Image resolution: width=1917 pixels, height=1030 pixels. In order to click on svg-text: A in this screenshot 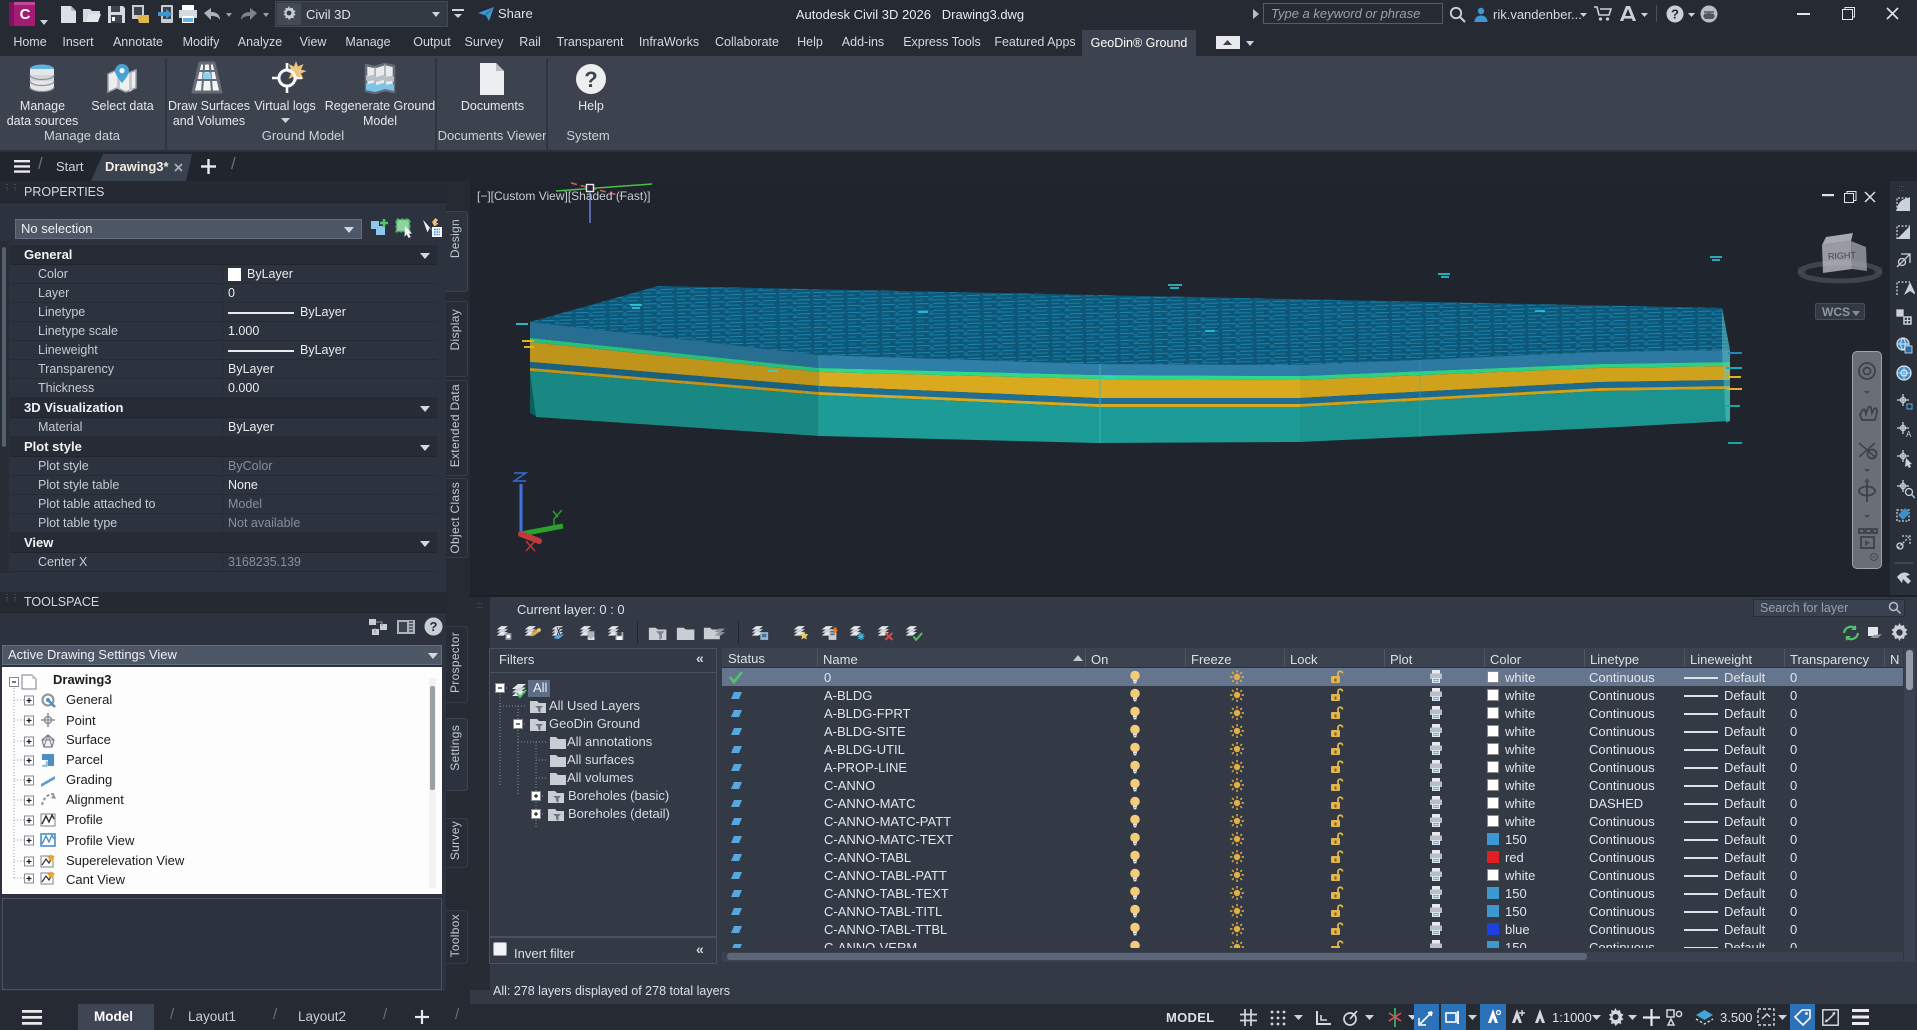, I will do `click(1909, 434)`.